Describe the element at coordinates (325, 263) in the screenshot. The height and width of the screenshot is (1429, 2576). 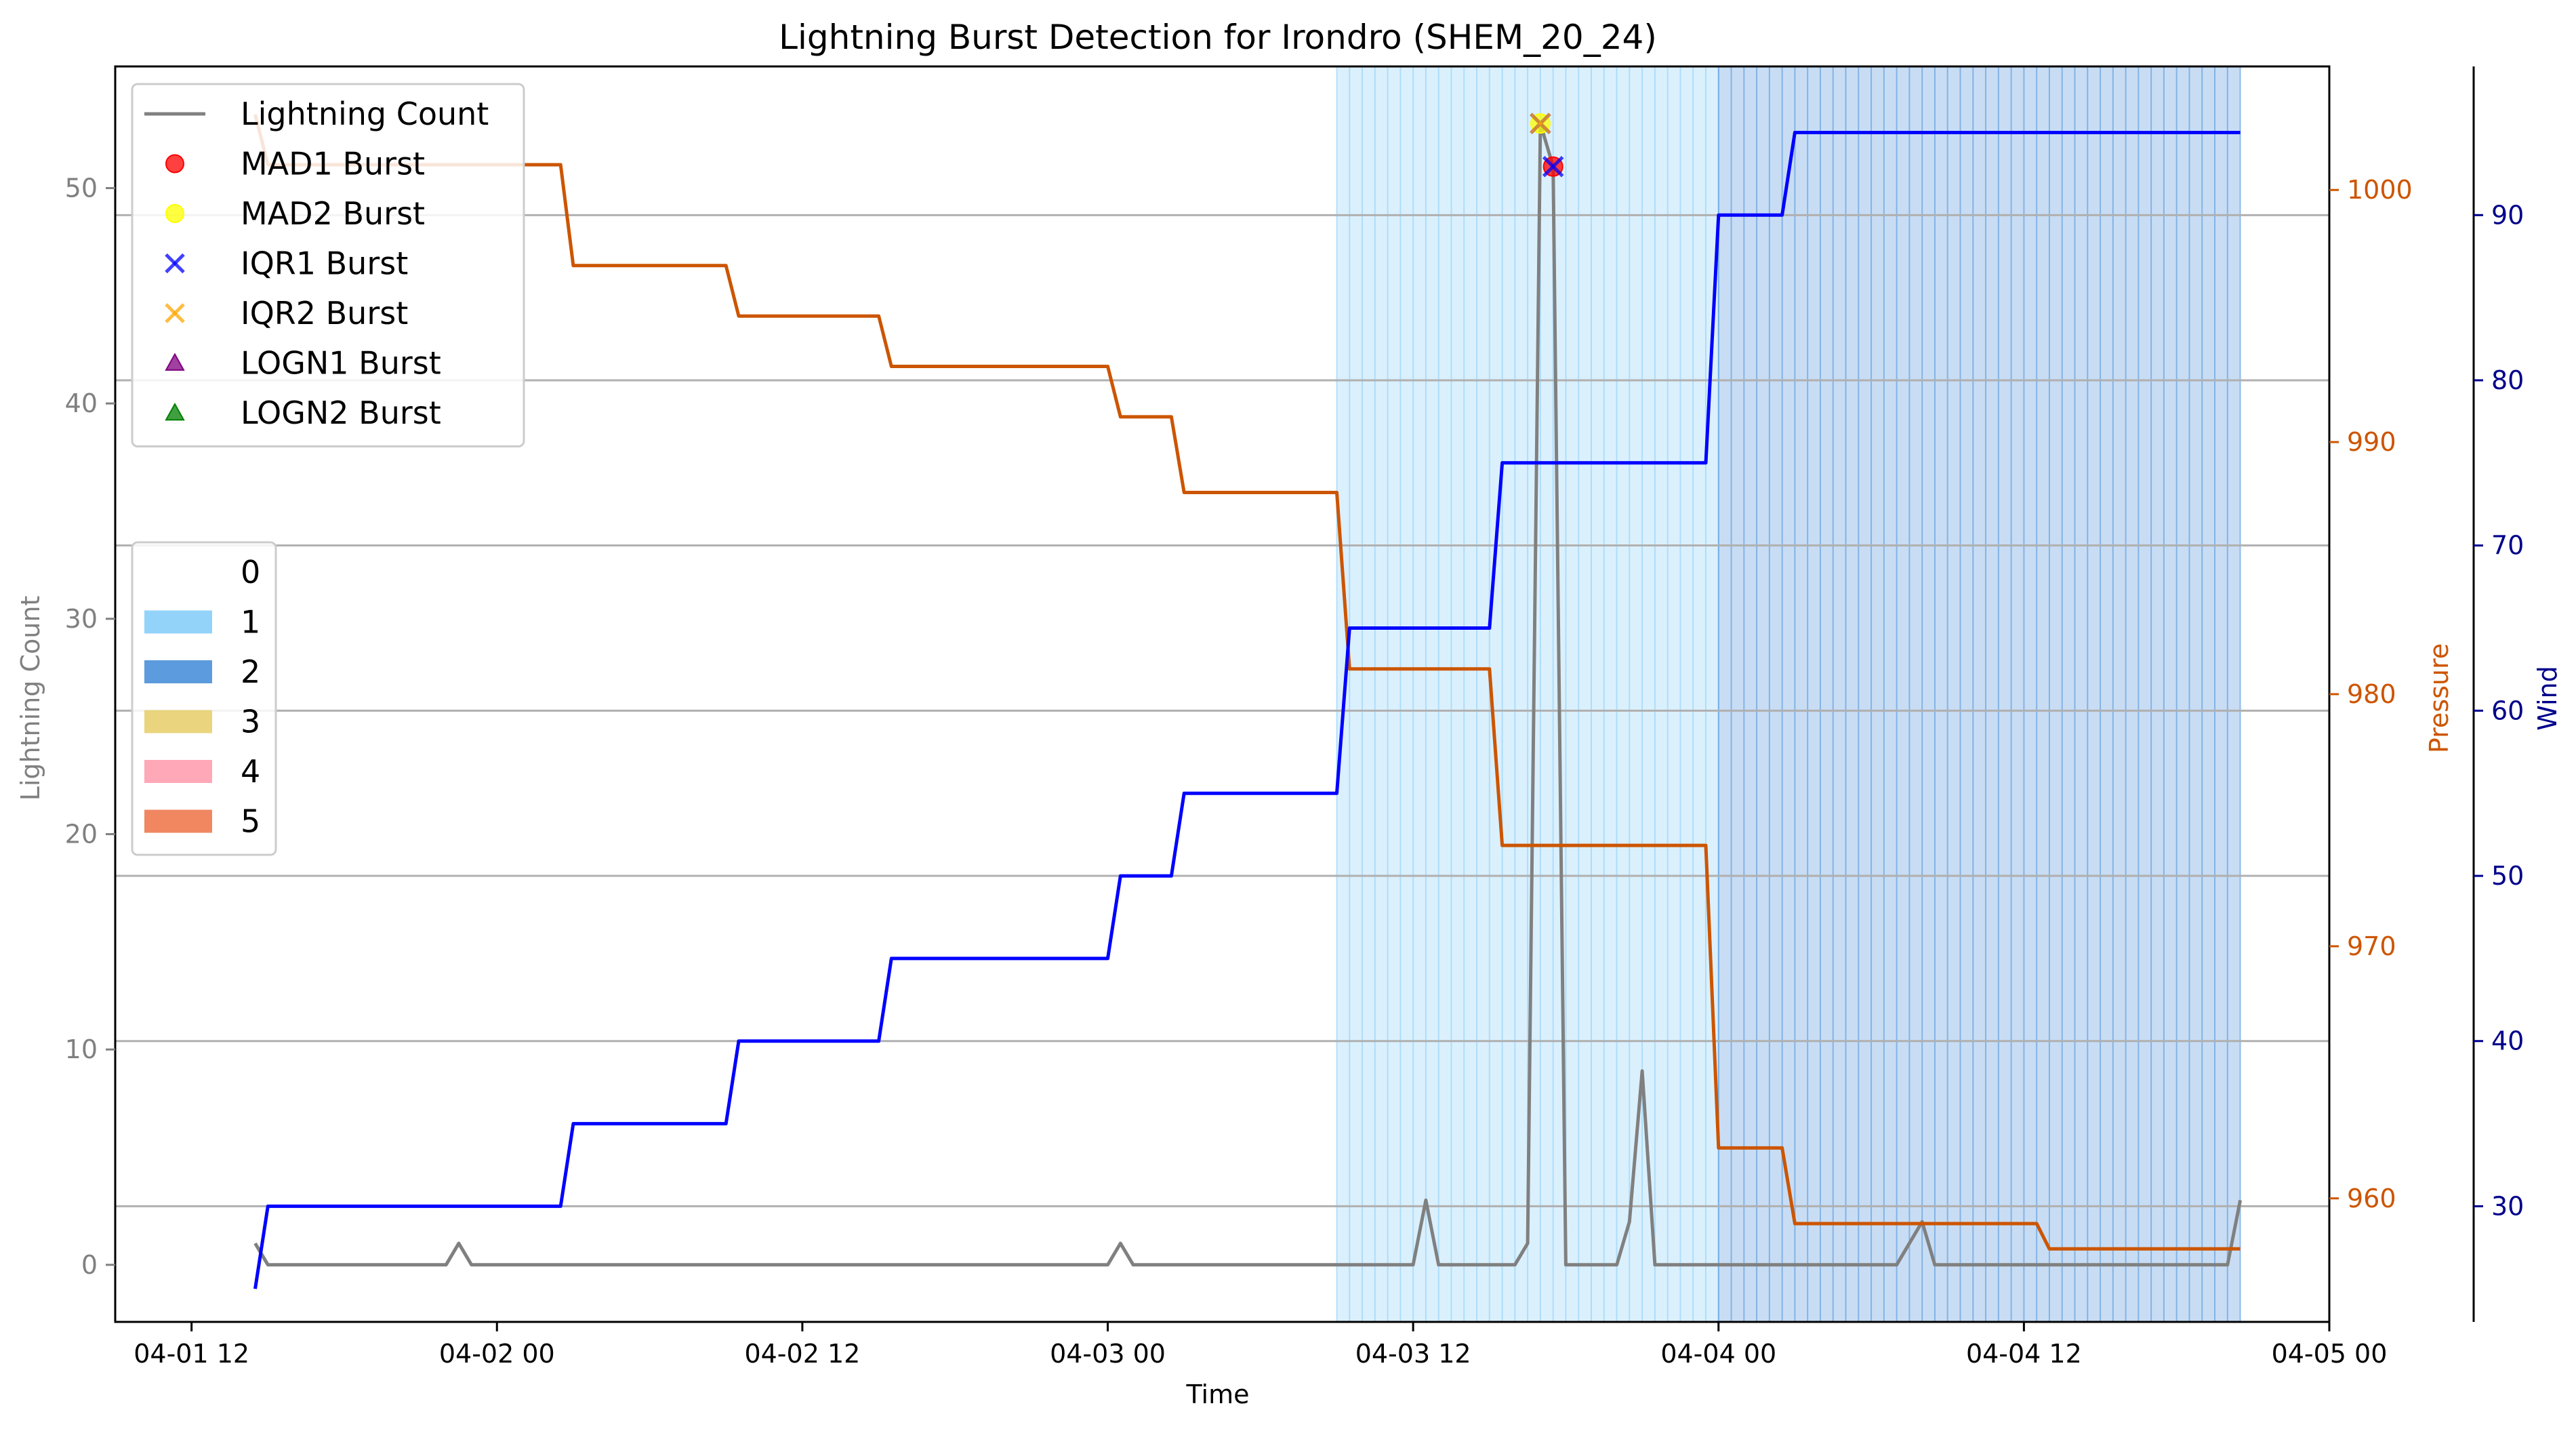
I see `legend-series-iqr1-burst-label: IQR1 Burst` at that location.